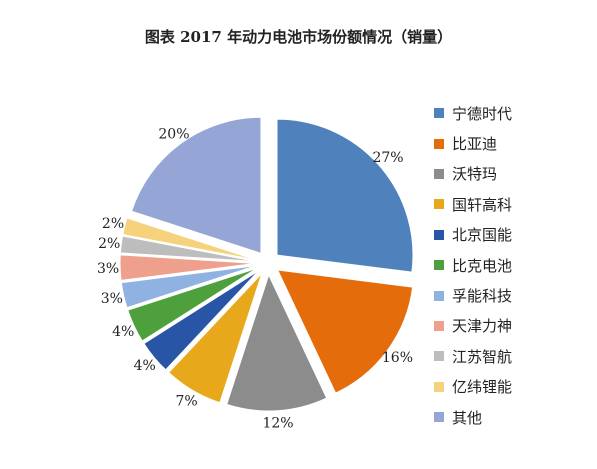 The width and height of the screenshot is (597, 469). Describe the element at coordinates (113, 224) in the screenshot. I see `slice-label-eve: 2%` at that location.